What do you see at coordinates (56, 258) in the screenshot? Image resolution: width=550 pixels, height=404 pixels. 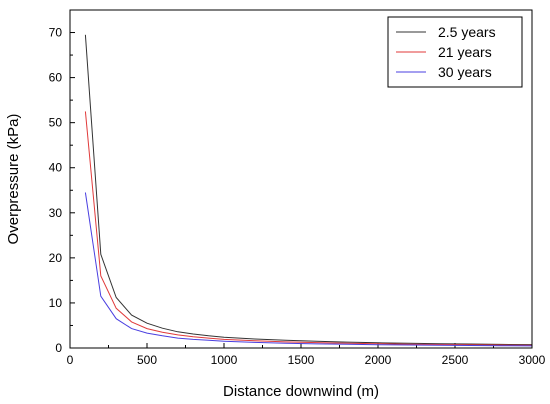 I see `y-tick-label: 20` at bounding box center [56, 258].